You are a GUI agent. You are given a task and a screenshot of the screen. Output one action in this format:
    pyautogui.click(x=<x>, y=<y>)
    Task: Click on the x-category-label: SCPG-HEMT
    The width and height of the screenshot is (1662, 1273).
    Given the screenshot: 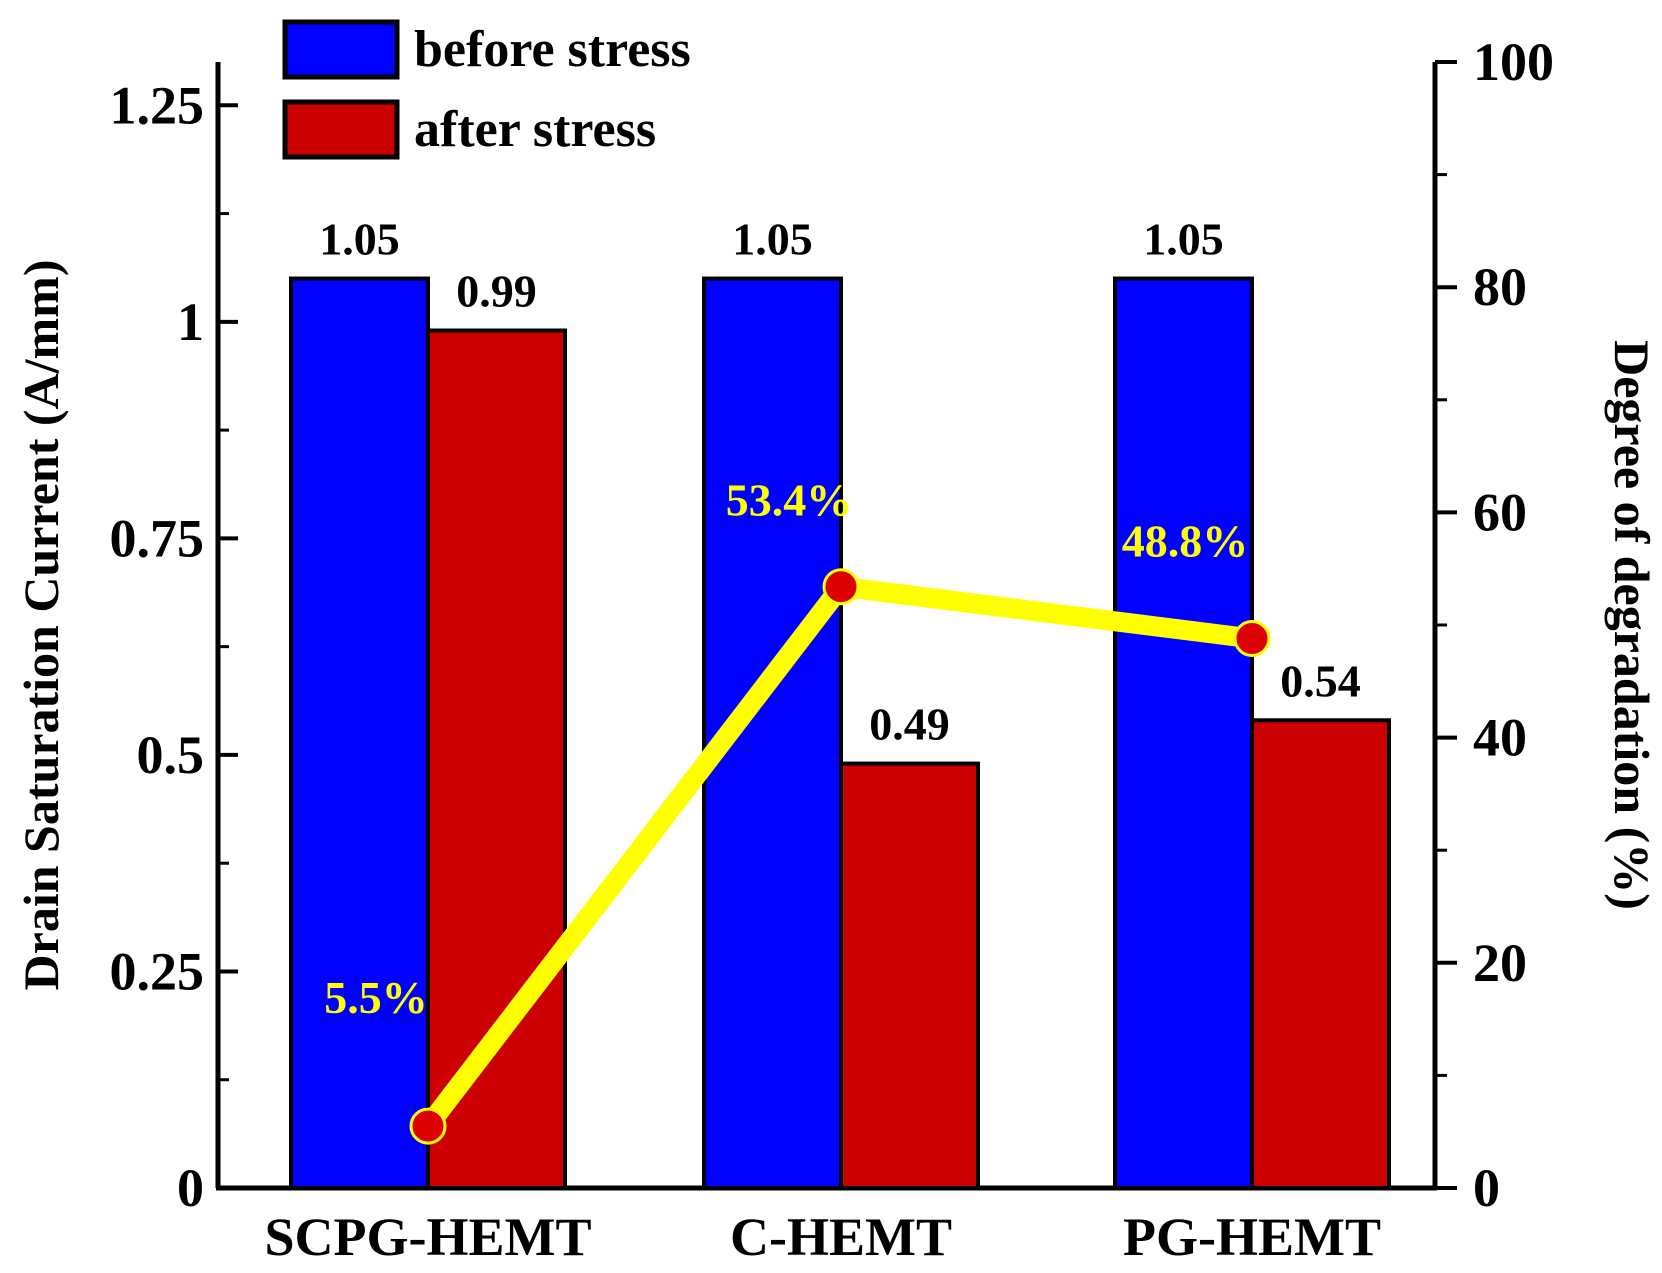 What is the action you would take?
    pyautogui.click(x=427, y=1237)
    